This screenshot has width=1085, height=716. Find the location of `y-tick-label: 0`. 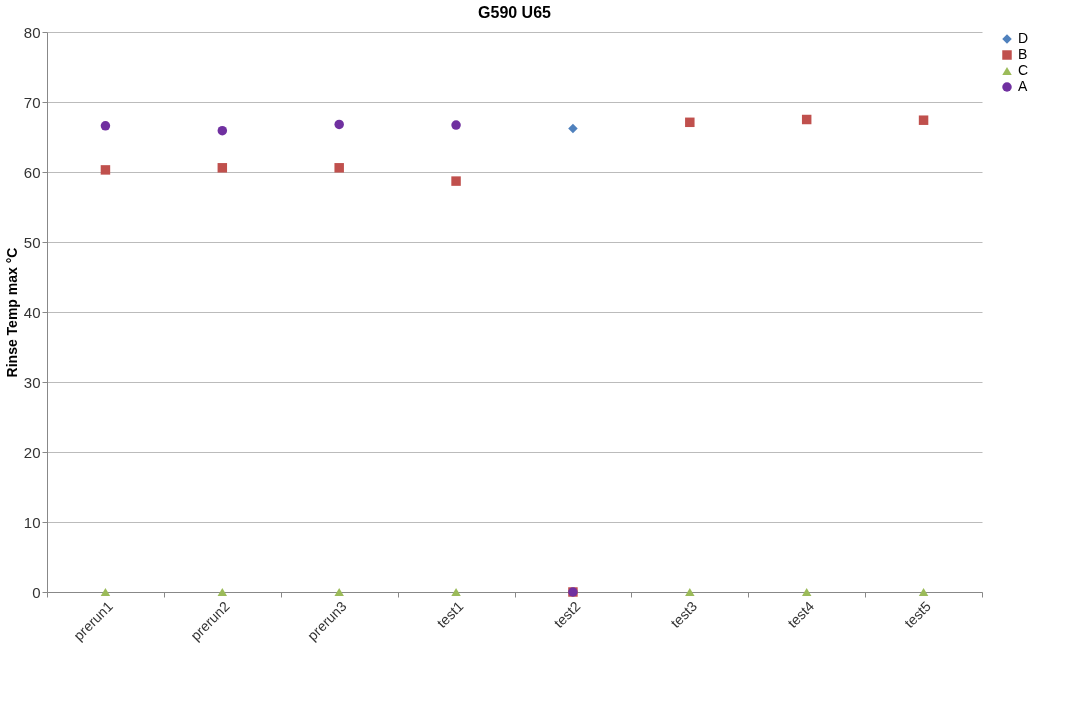

y-tick-label: 0 is located at coordinates (36, 592).